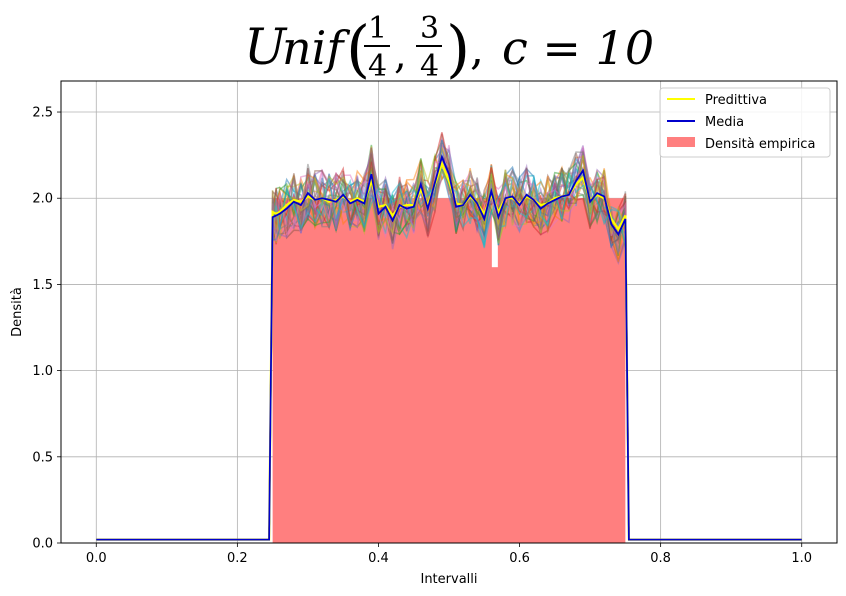 The width and height of the screenshot is (846, 596). I want to click on title-frac1-num: 1, so click(377, 28).